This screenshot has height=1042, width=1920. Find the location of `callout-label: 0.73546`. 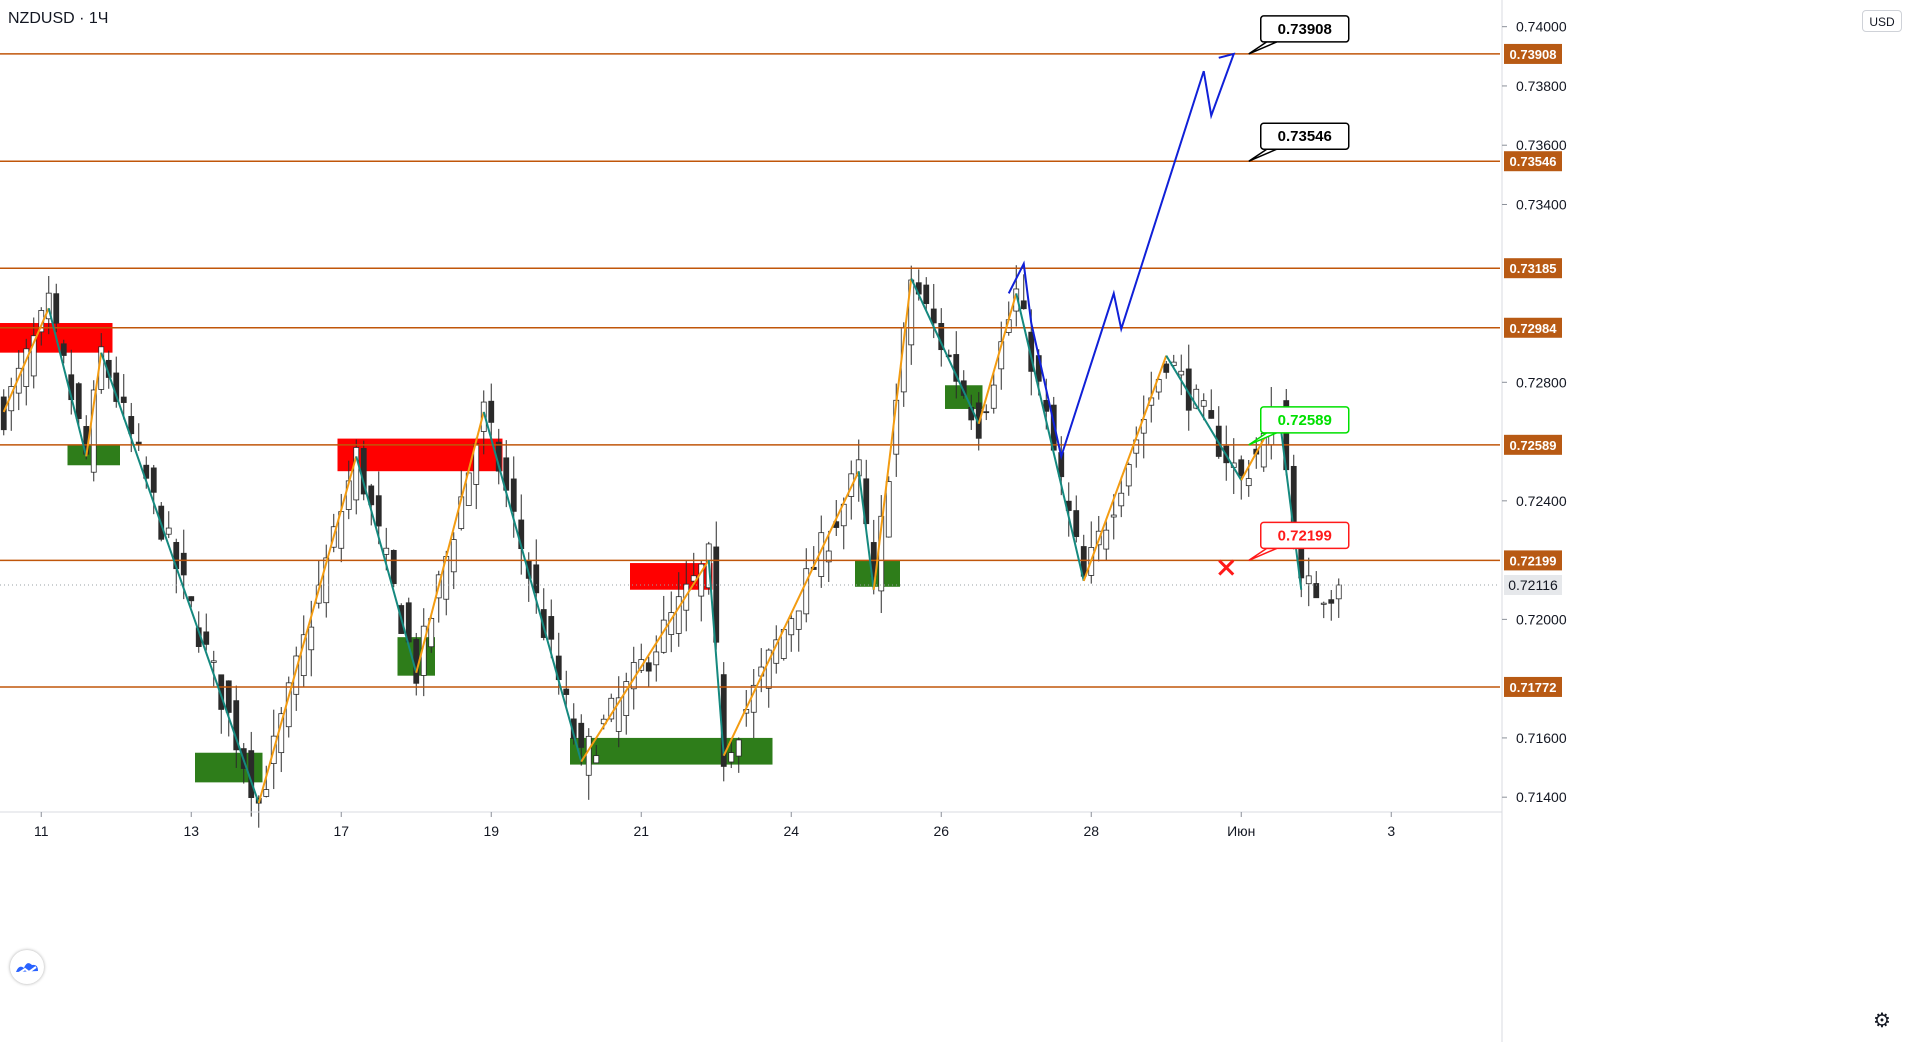

callout-label: 0.73546 is located at coordinates (1305, 136).